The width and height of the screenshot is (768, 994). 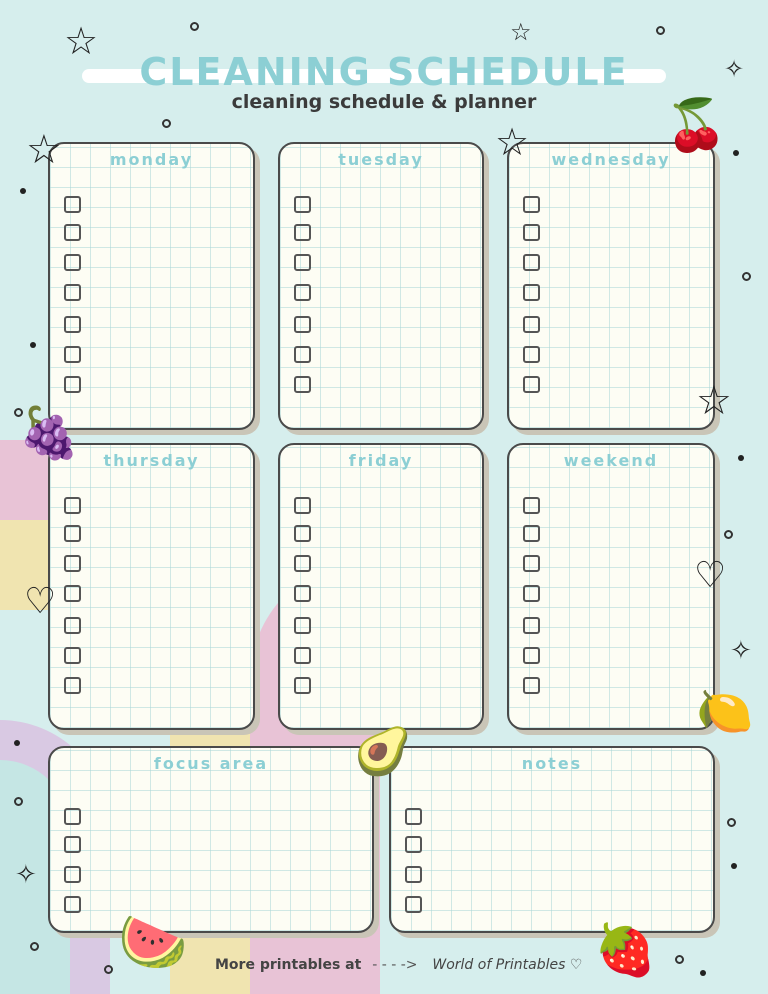 I want to click on card-thursday: thursday, so click(x=151, y=586).